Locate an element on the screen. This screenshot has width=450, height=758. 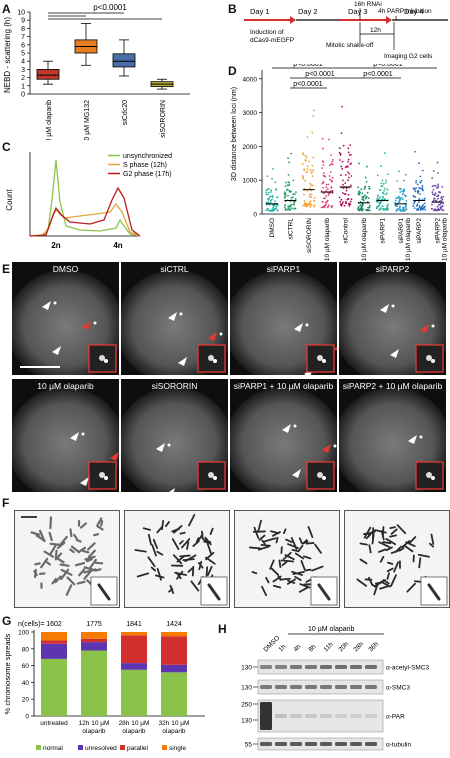
inset-spot is located at coordinates (106, 478).